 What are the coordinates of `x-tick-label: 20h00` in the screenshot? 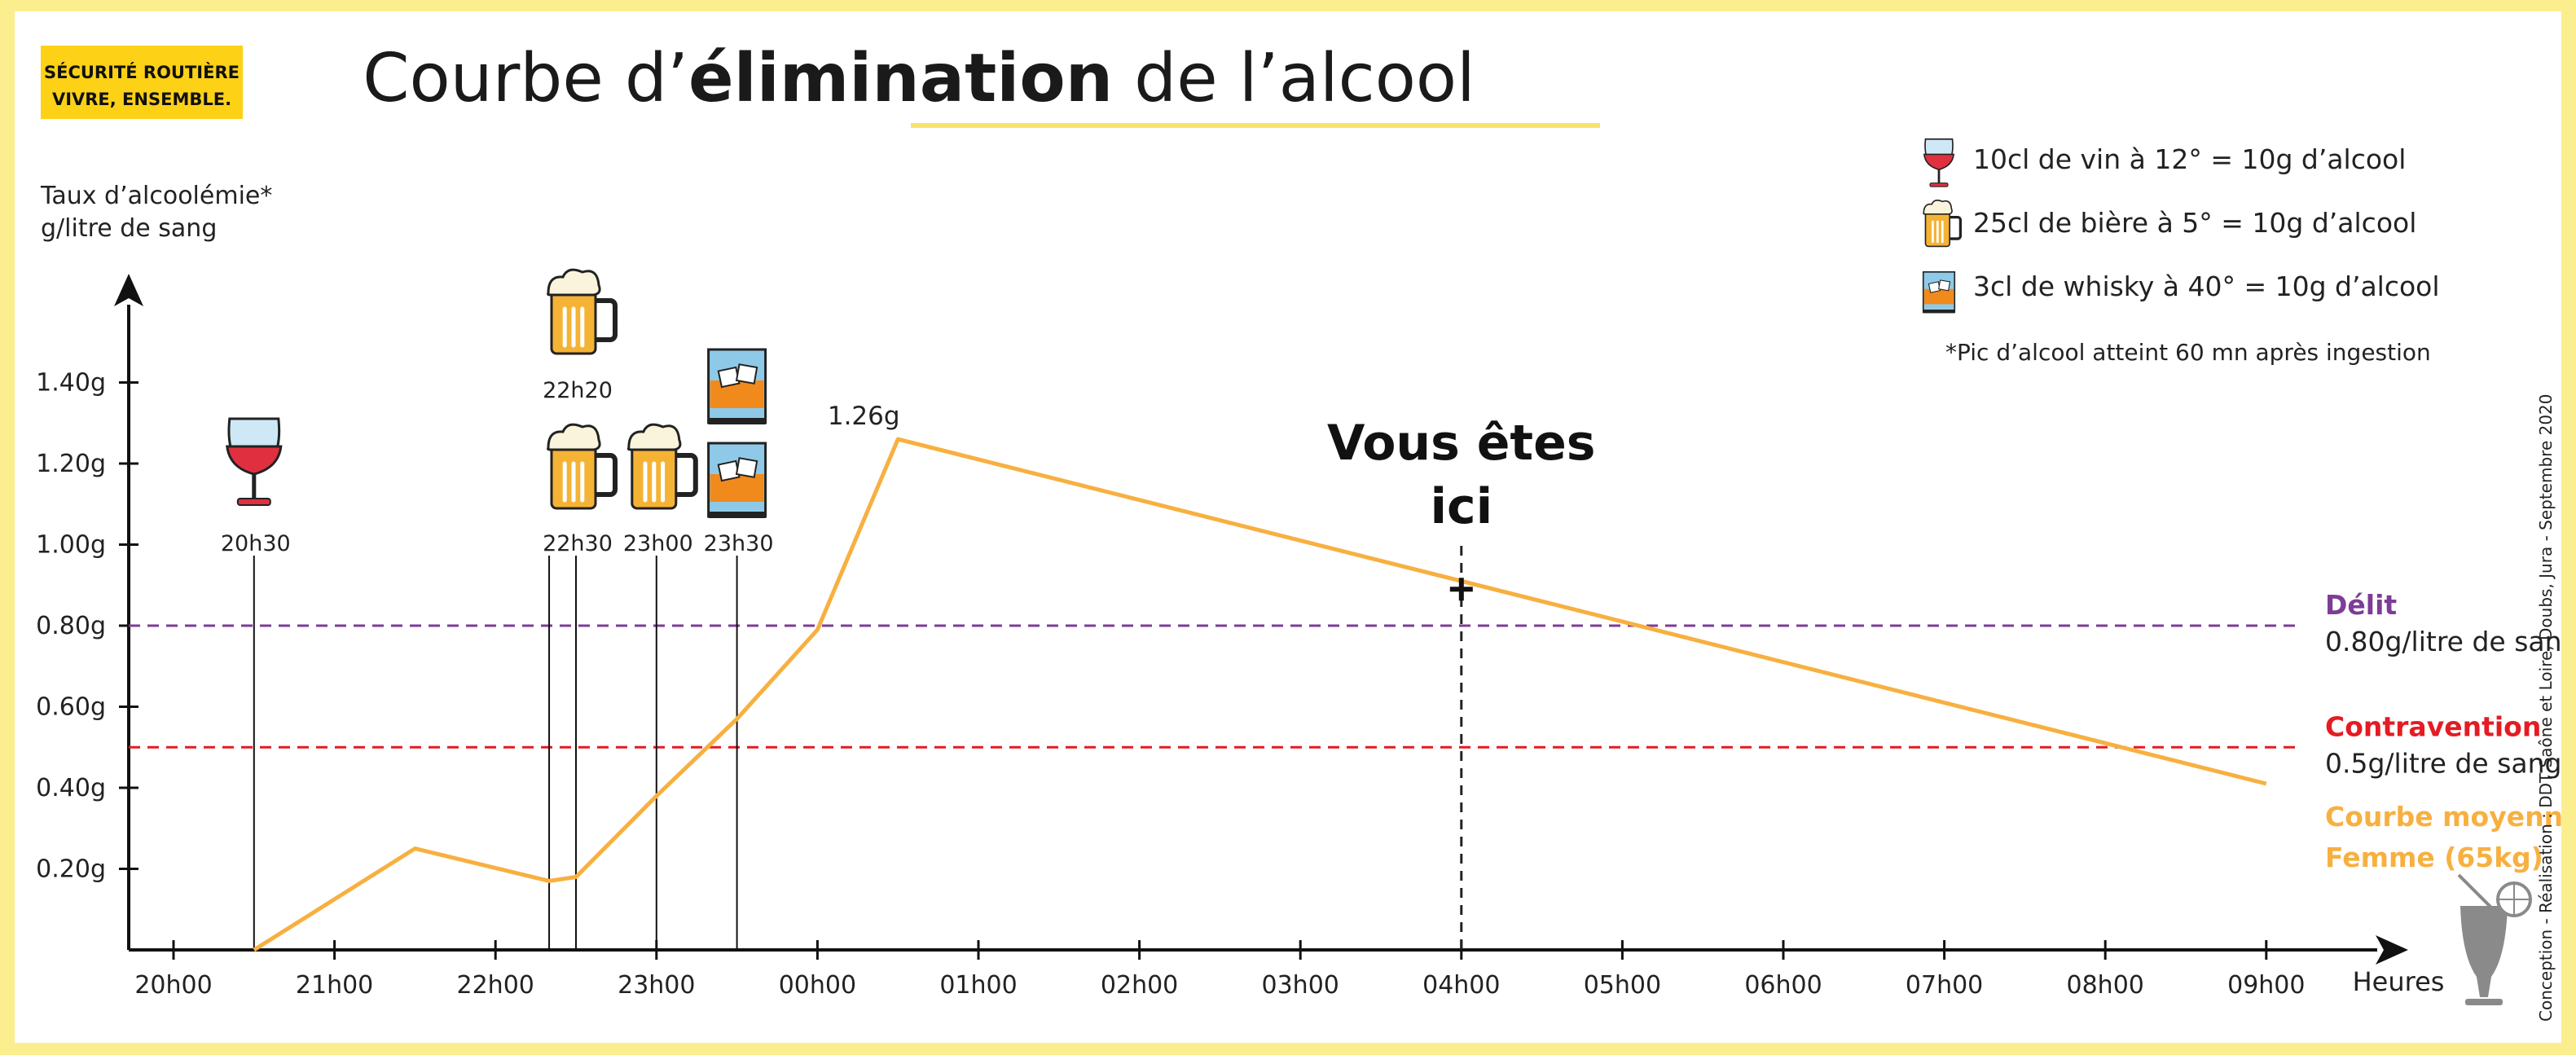 It's located at (173, 985).